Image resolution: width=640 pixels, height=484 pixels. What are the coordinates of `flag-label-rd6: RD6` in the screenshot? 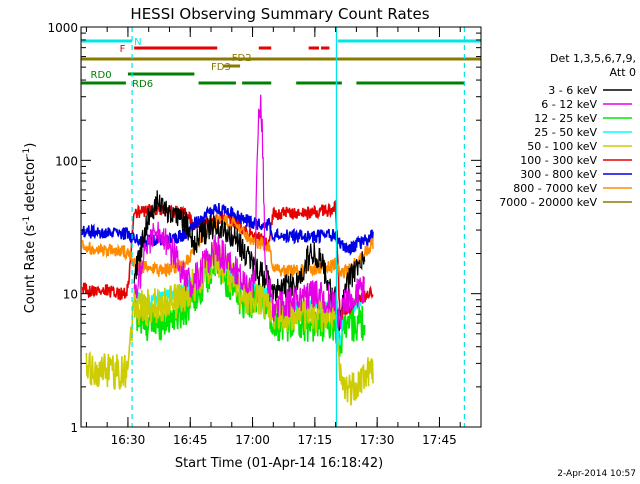 It's located at (142, 84).